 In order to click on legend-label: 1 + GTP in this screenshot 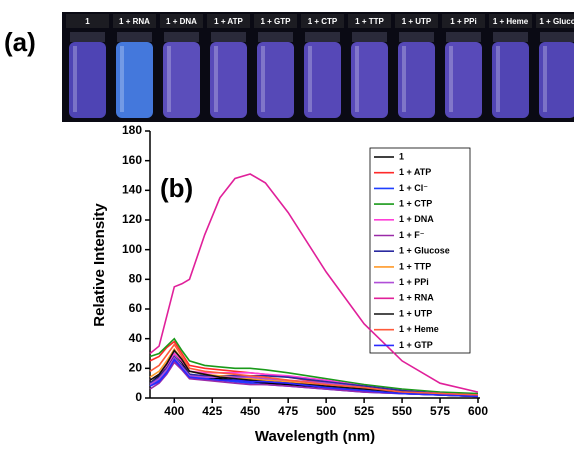, I will do `click(416, 345)`.